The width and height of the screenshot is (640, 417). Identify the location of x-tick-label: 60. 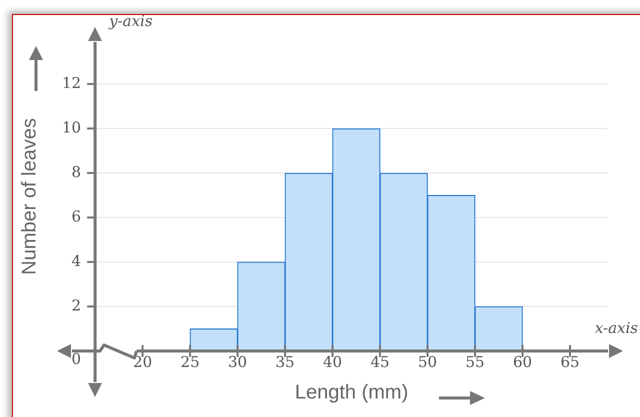
(522, 361).